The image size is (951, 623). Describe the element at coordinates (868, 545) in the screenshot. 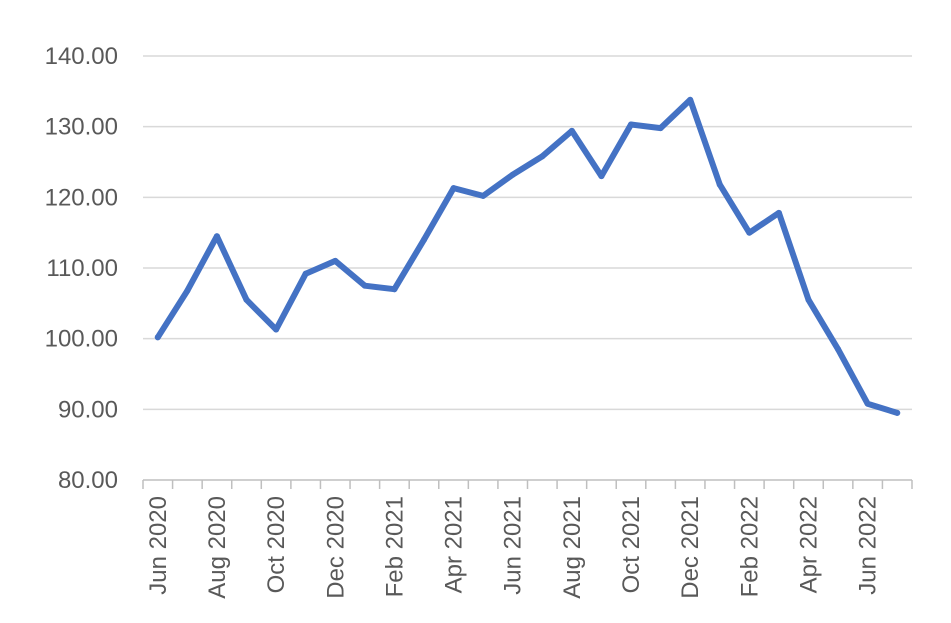

I see `x-tick-label: Jun 2022` at that location.